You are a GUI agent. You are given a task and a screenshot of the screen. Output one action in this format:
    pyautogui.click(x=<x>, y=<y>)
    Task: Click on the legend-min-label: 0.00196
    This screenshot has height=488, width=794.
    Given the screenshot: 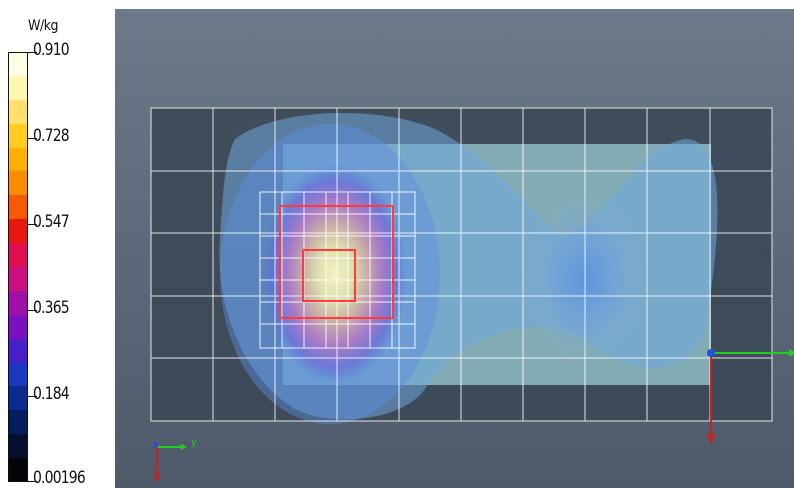 What is the action you would take?
    pyautogui.click(x=59, y=478)
    